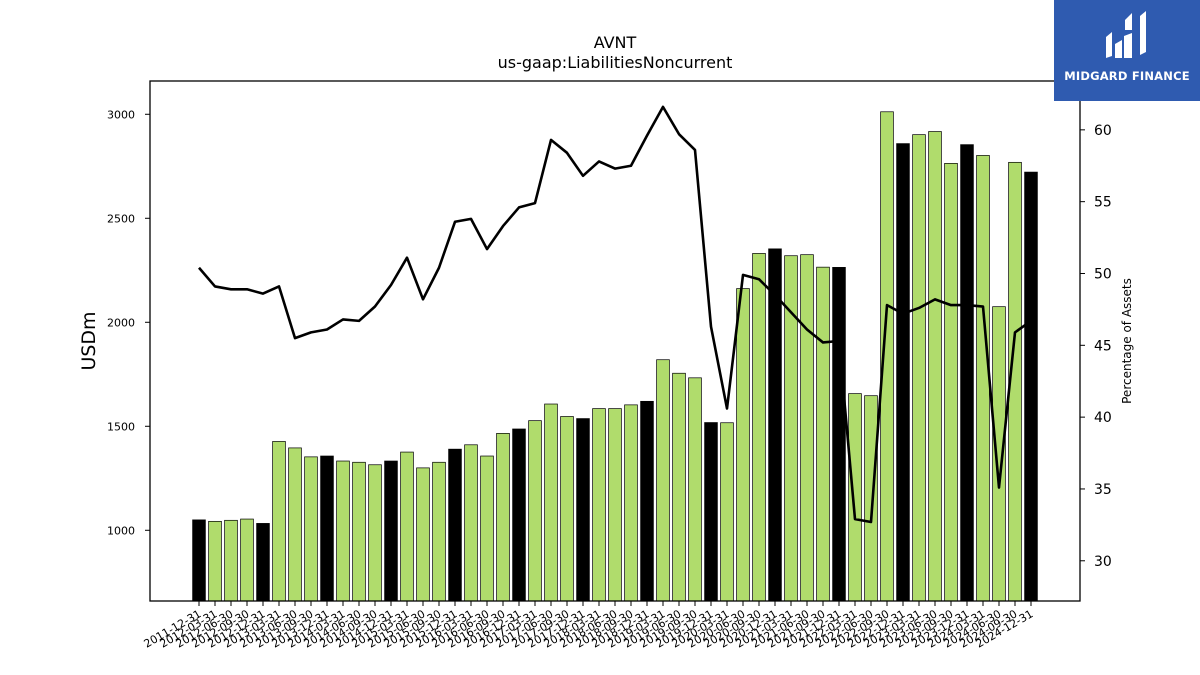 The height and width of the screenshot is (675, 1200). I want to click on y2-tick-label: 45, so click(1103, 346).